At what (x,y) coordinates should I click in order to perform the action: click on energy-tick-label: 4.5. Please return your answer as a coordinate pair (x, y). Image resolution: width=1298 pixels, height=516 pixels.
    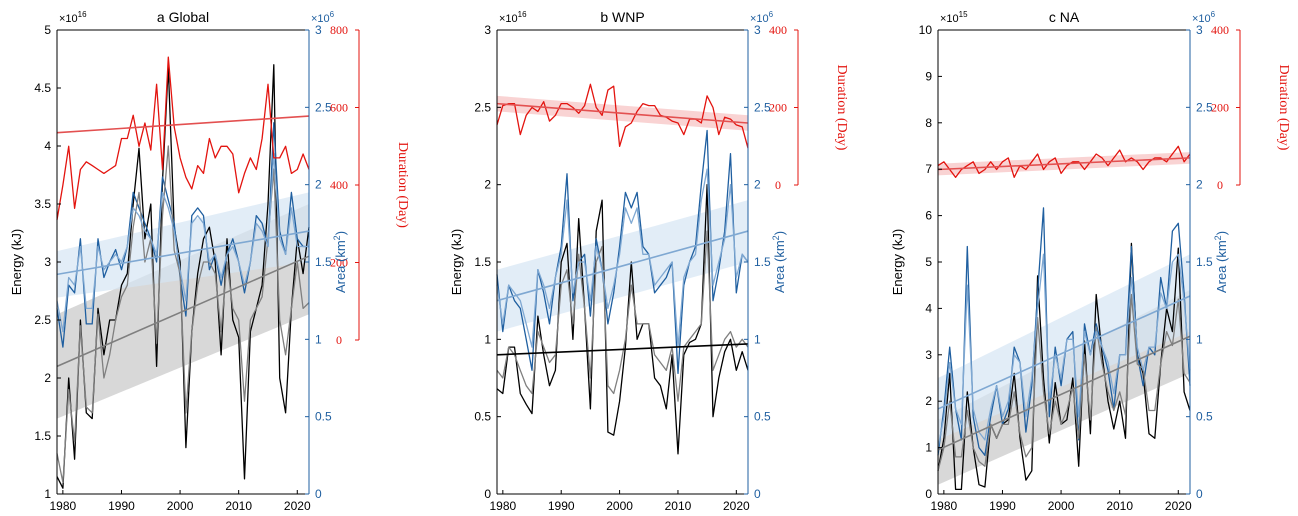
    Looking at the image, I should click on (42, 88).